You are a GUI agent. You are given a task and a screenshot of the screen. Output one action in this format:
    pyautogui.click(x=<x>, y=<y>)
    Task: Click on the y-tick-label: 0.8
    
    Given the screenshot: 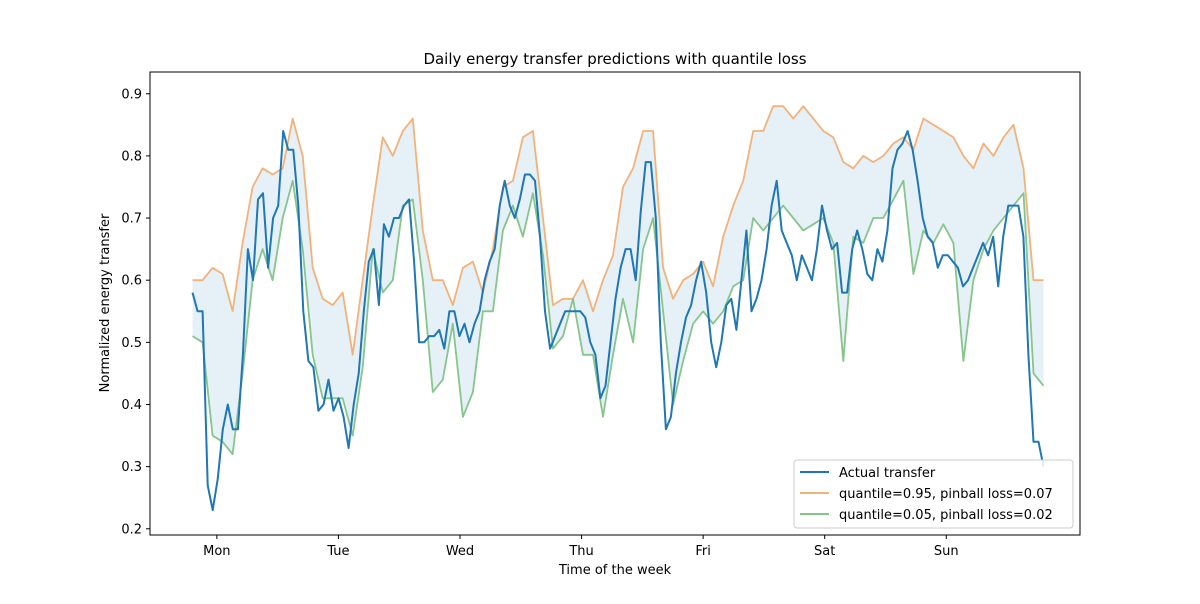 What is the action you would take?
    pyautogui.click(x=131, y=156)
    